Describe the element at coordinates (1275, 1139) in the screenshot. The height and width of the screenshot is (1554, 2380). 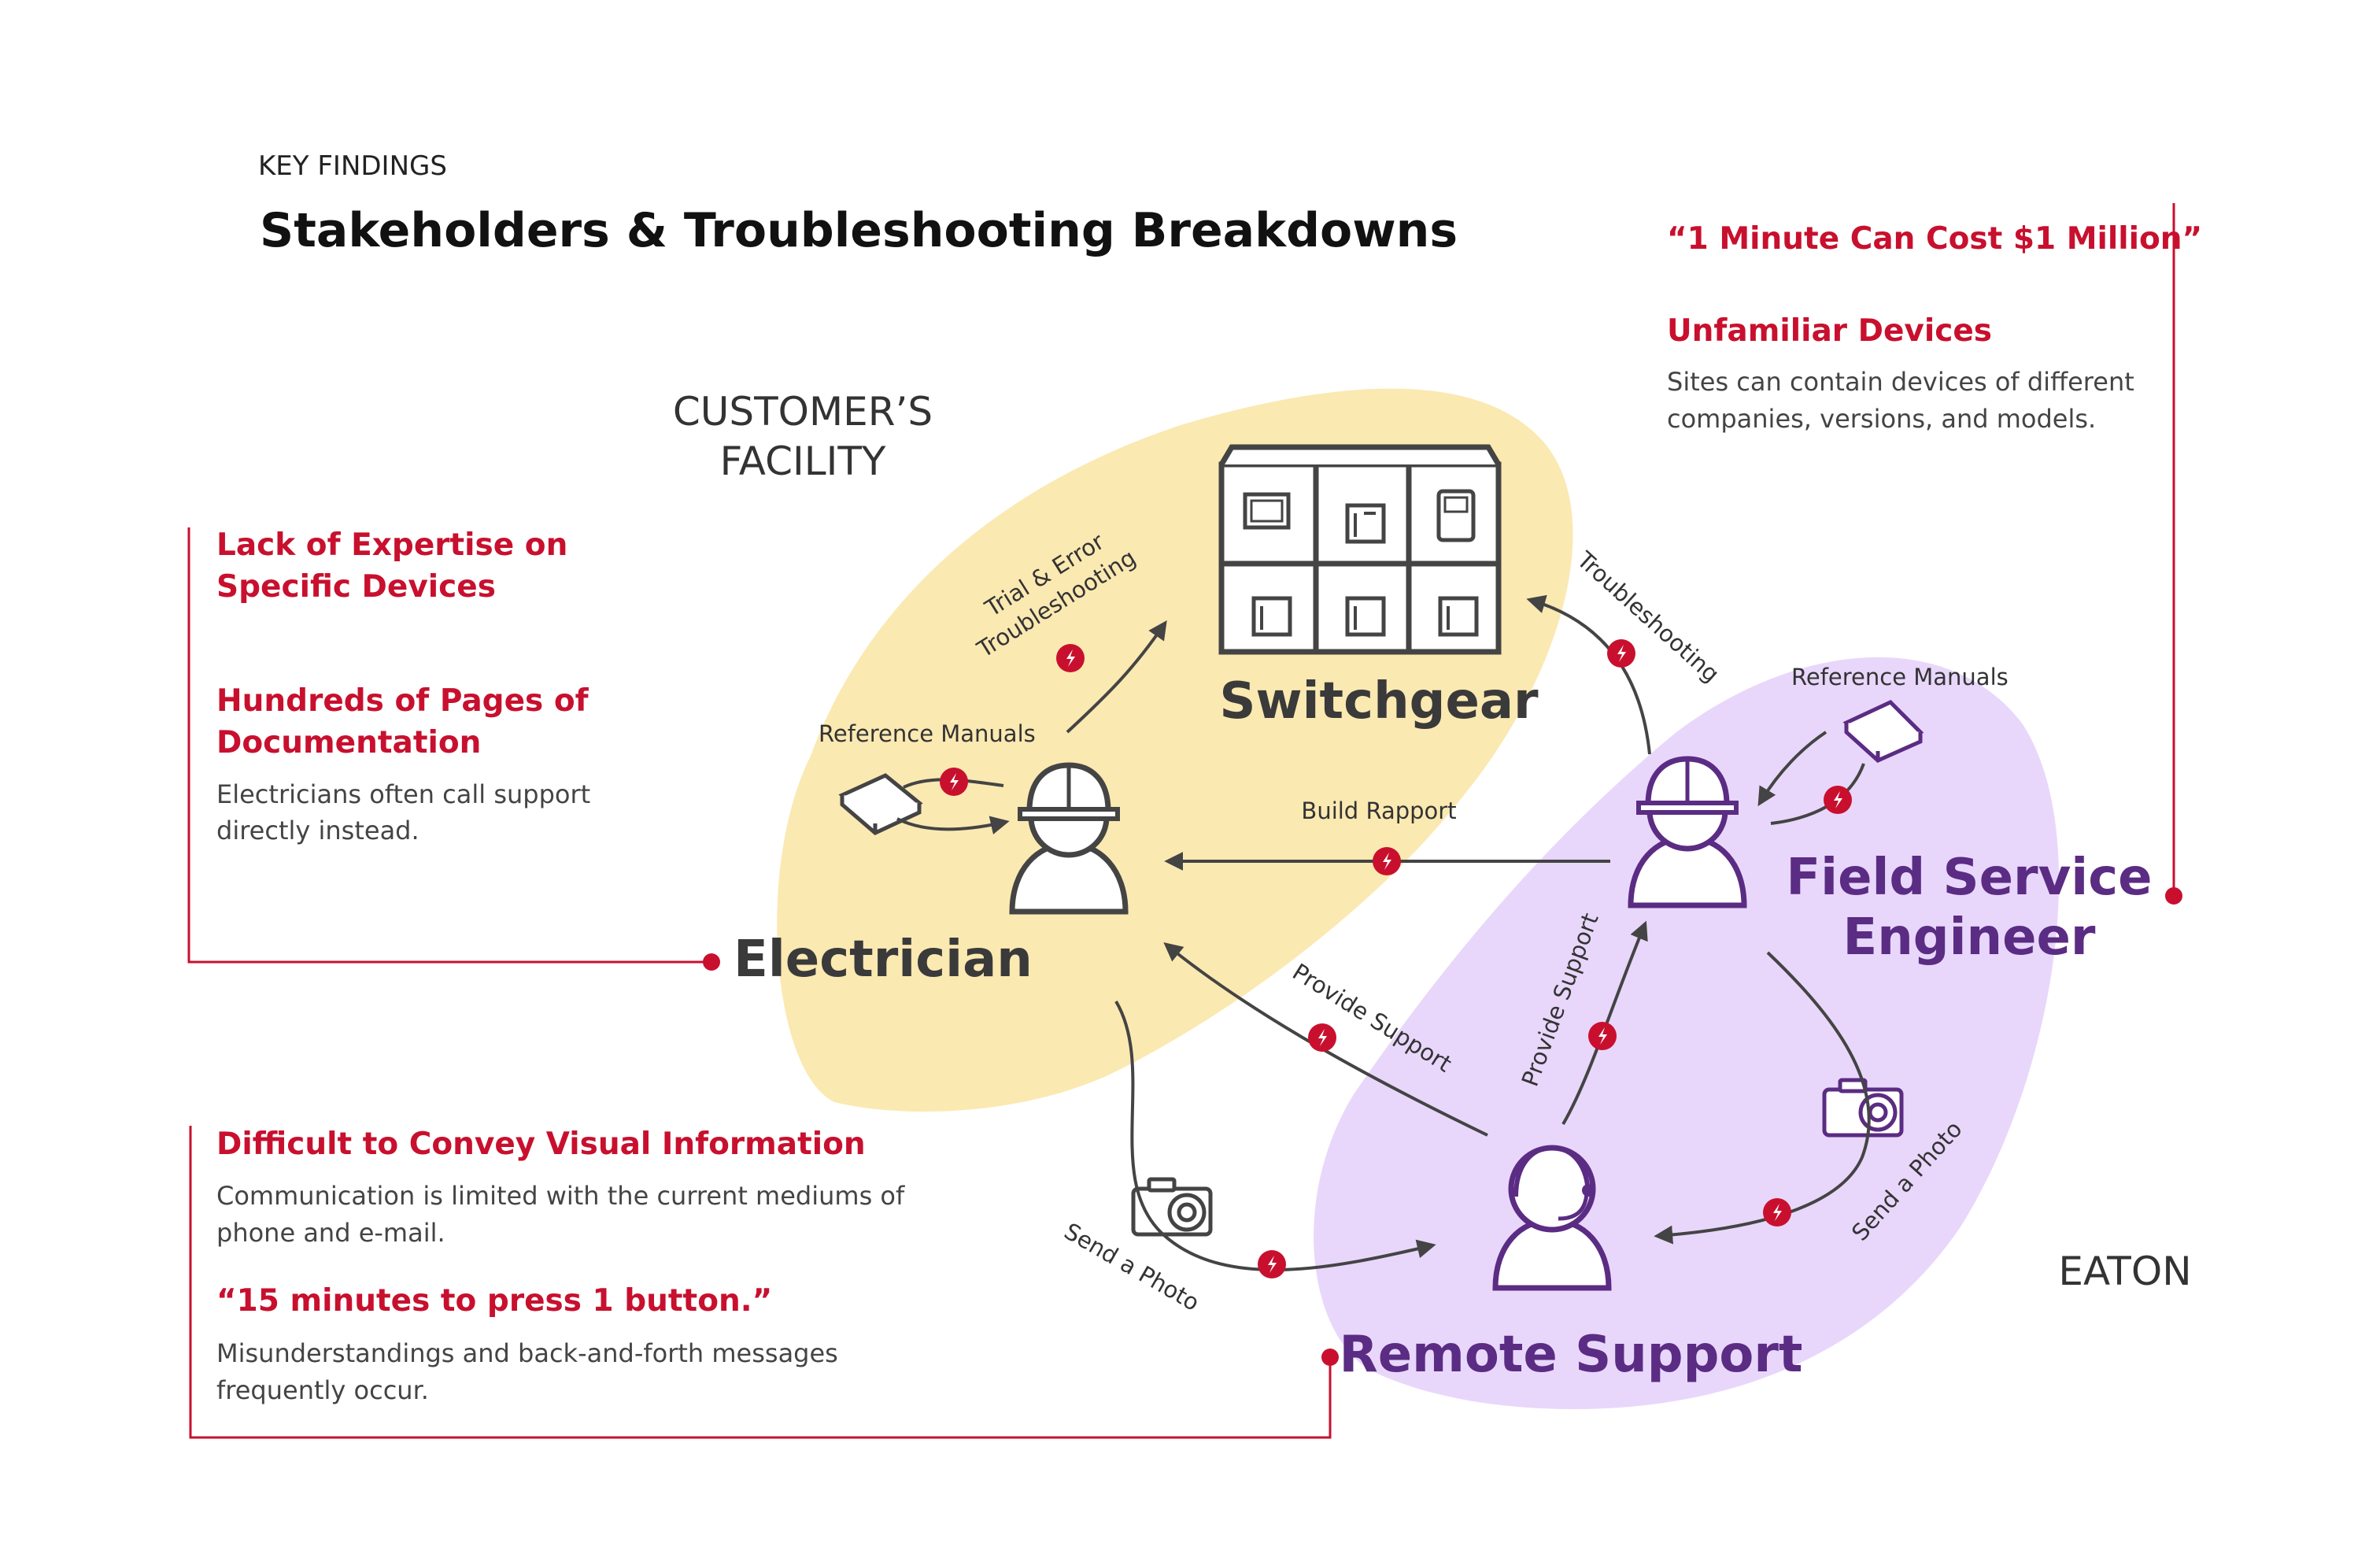
I see `edge-send-photo-left` at that location.